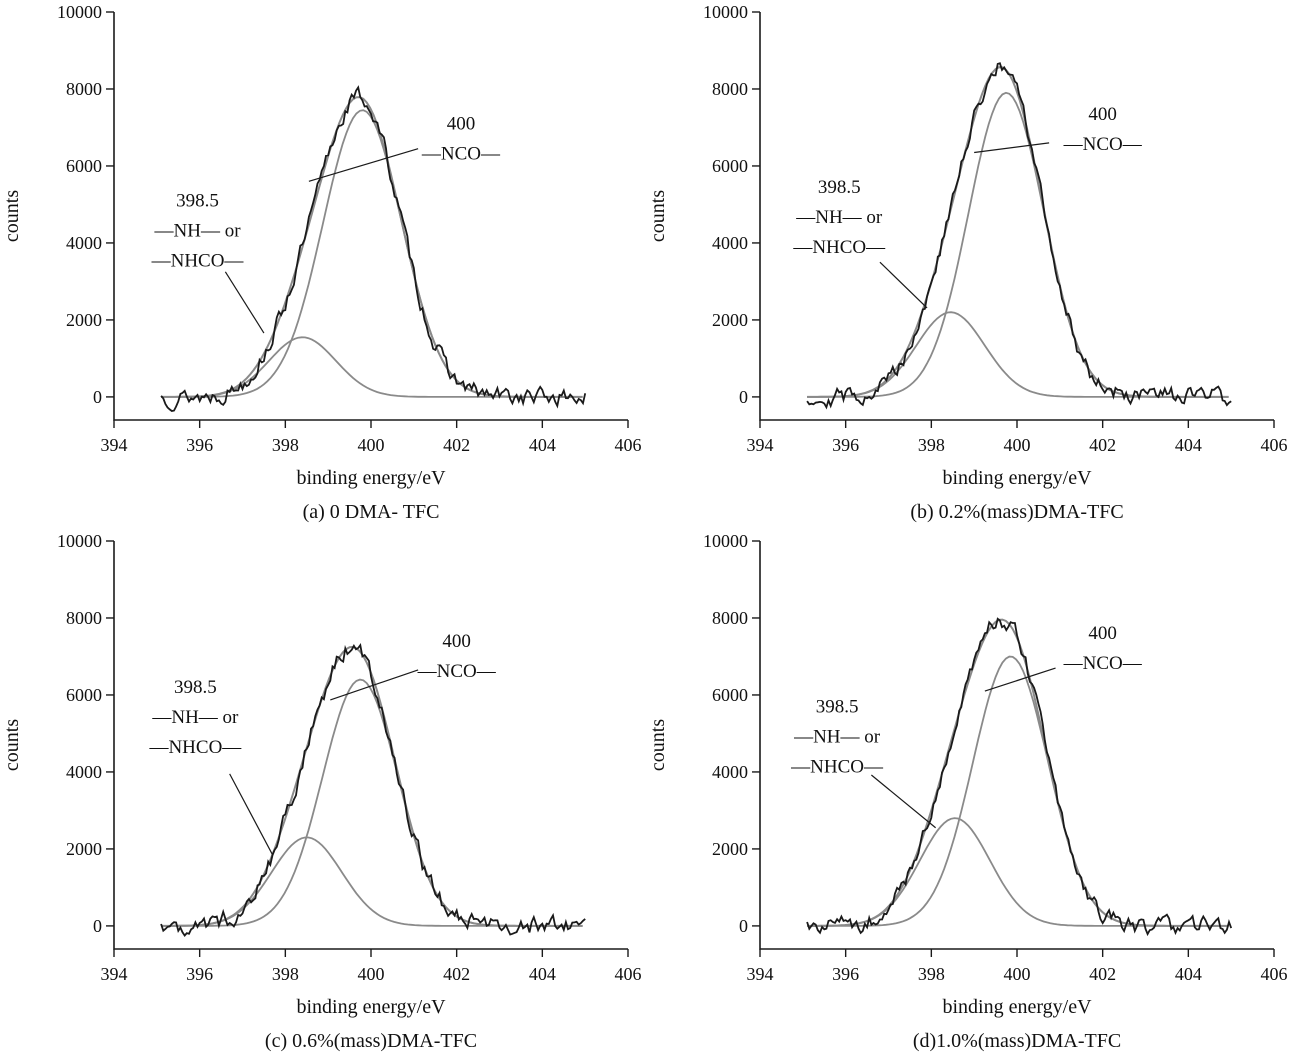 The height and width of the screenshot is (1058, 1292). What do you see at coordinates (371, 512) in the screenshot?
I see `panel-a-caption: (a) 0 DMA- TFC` at bounding box center [371, 512].